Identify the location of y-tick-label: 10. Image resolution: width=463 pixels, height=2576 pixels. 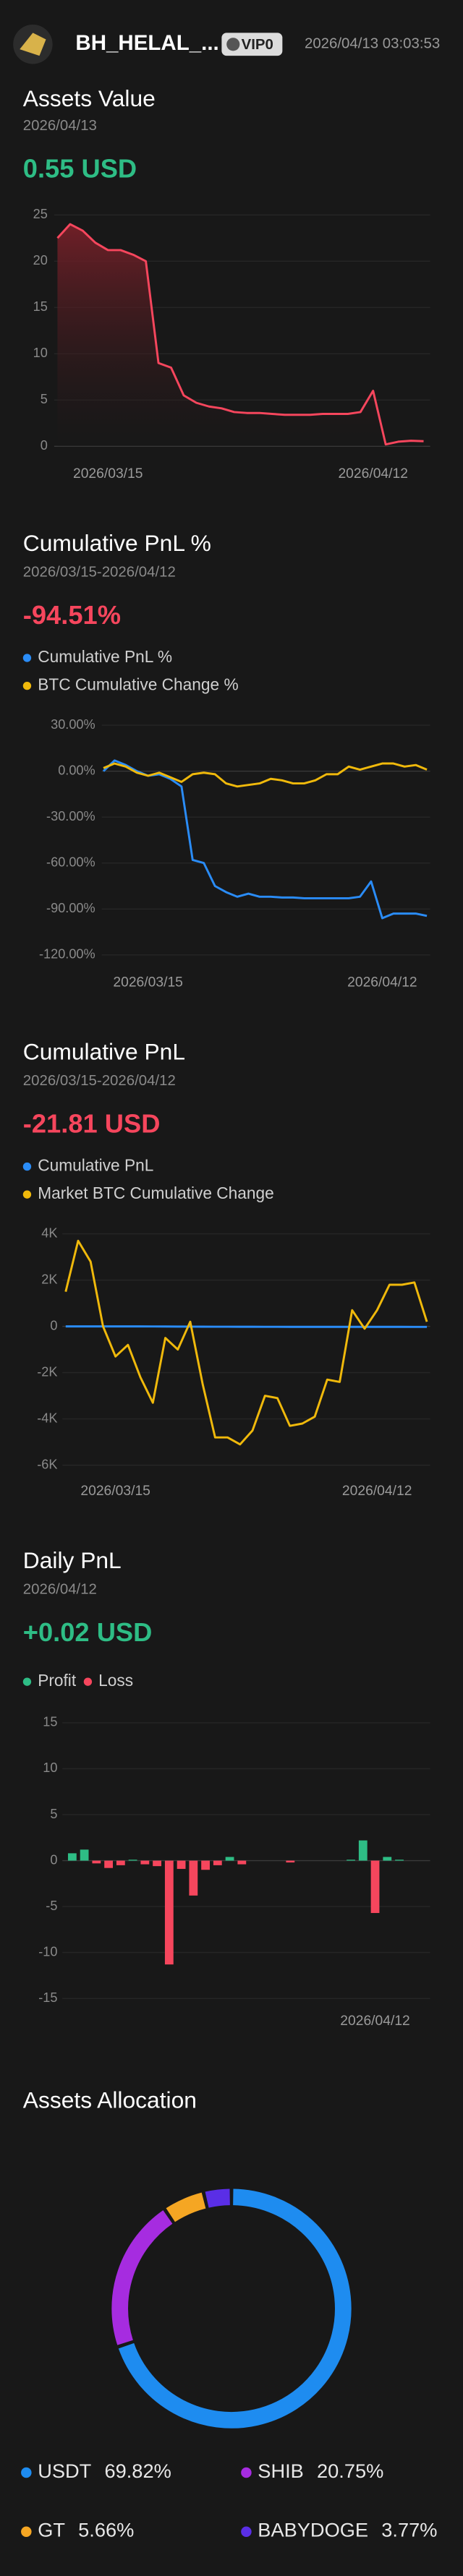
(40, 353).